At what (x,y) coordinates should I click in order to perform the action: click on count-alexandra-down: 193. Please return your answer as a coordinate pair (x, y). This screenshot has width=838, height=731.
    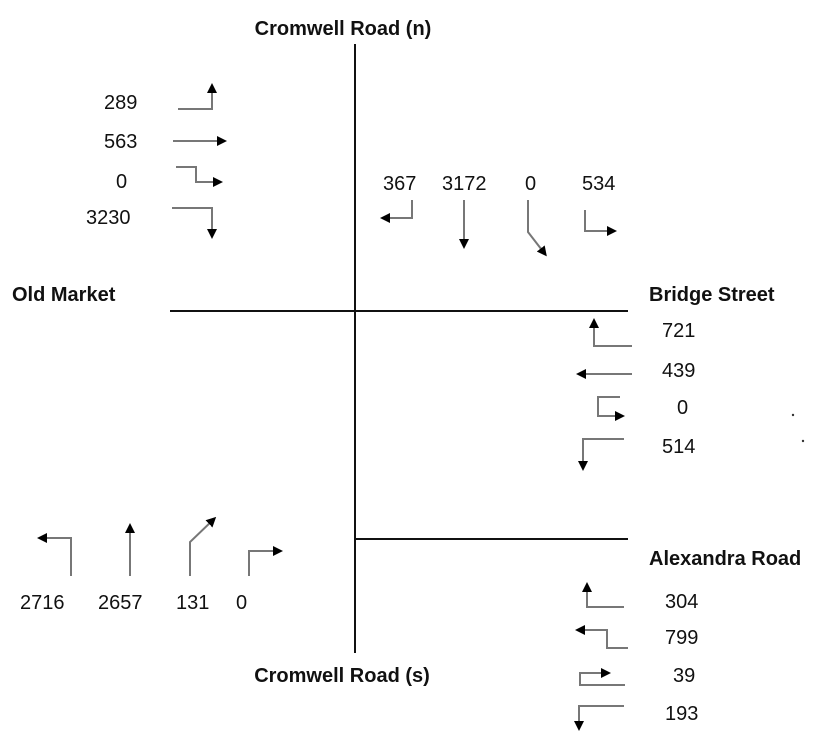
    Looking at the image, I should click on (681, 714).